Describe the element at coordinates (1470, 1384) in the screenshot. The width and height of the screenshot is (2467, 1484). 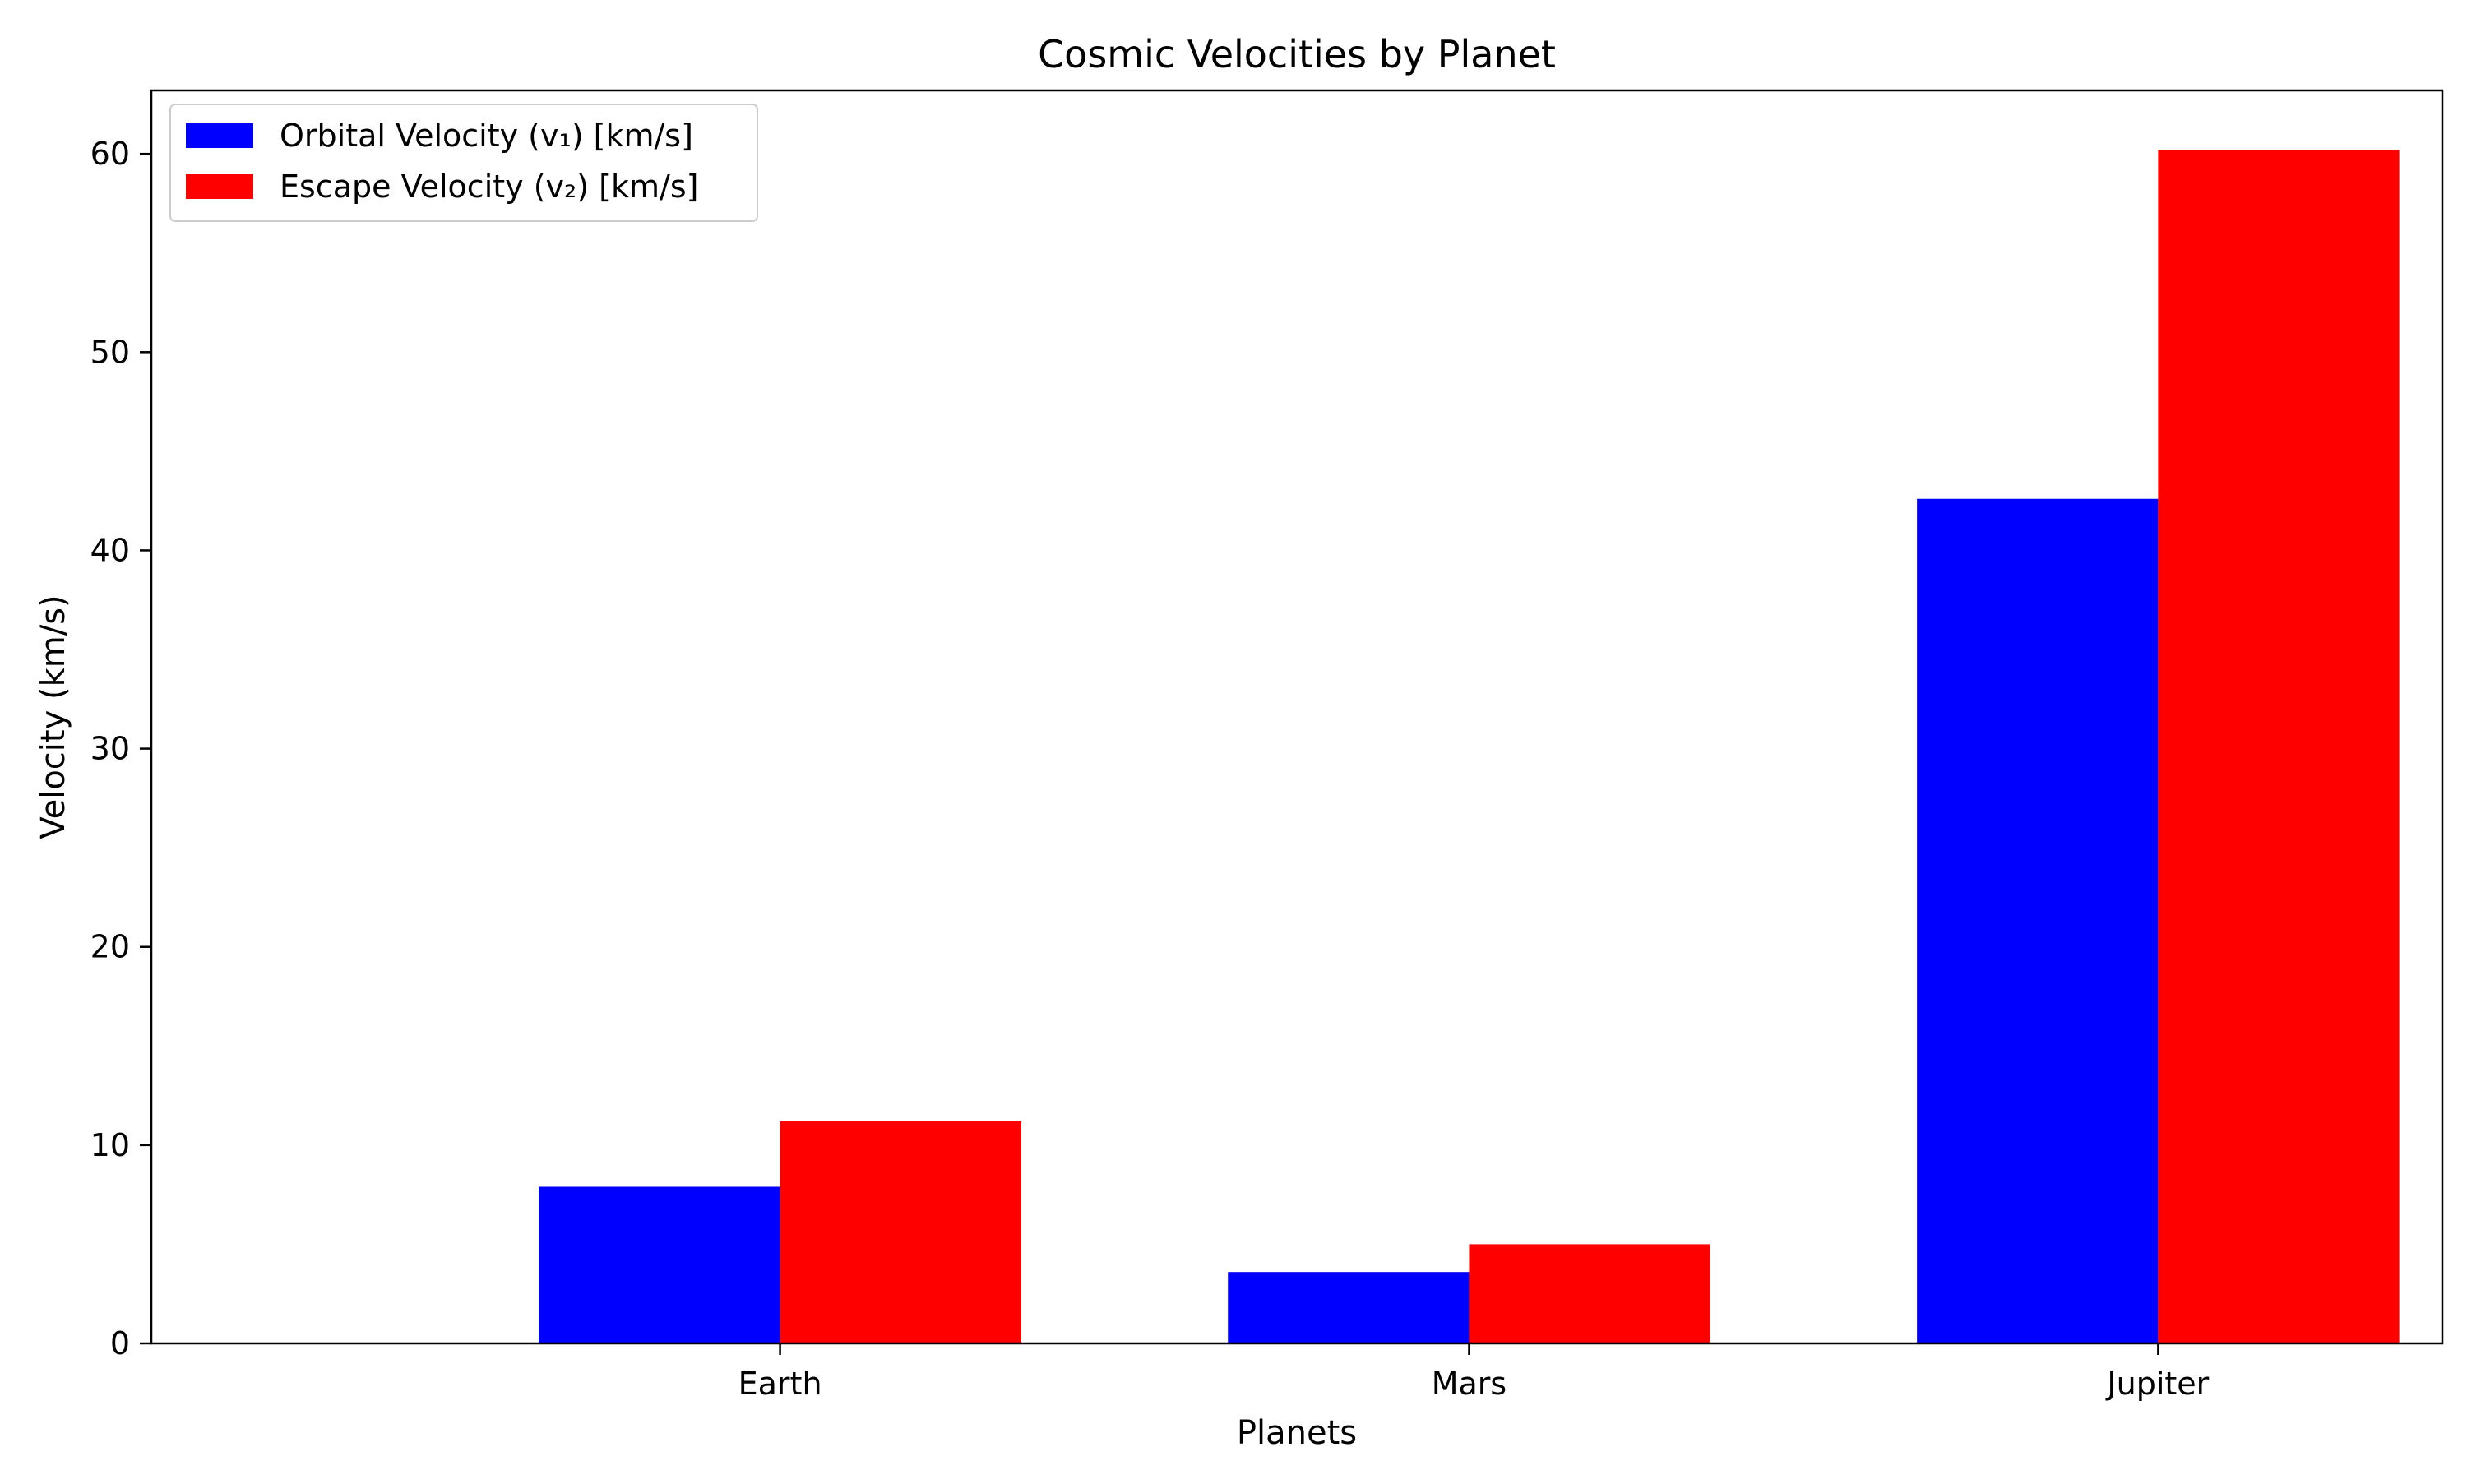
I see `x-tick-label-mars: Mars` at that location.